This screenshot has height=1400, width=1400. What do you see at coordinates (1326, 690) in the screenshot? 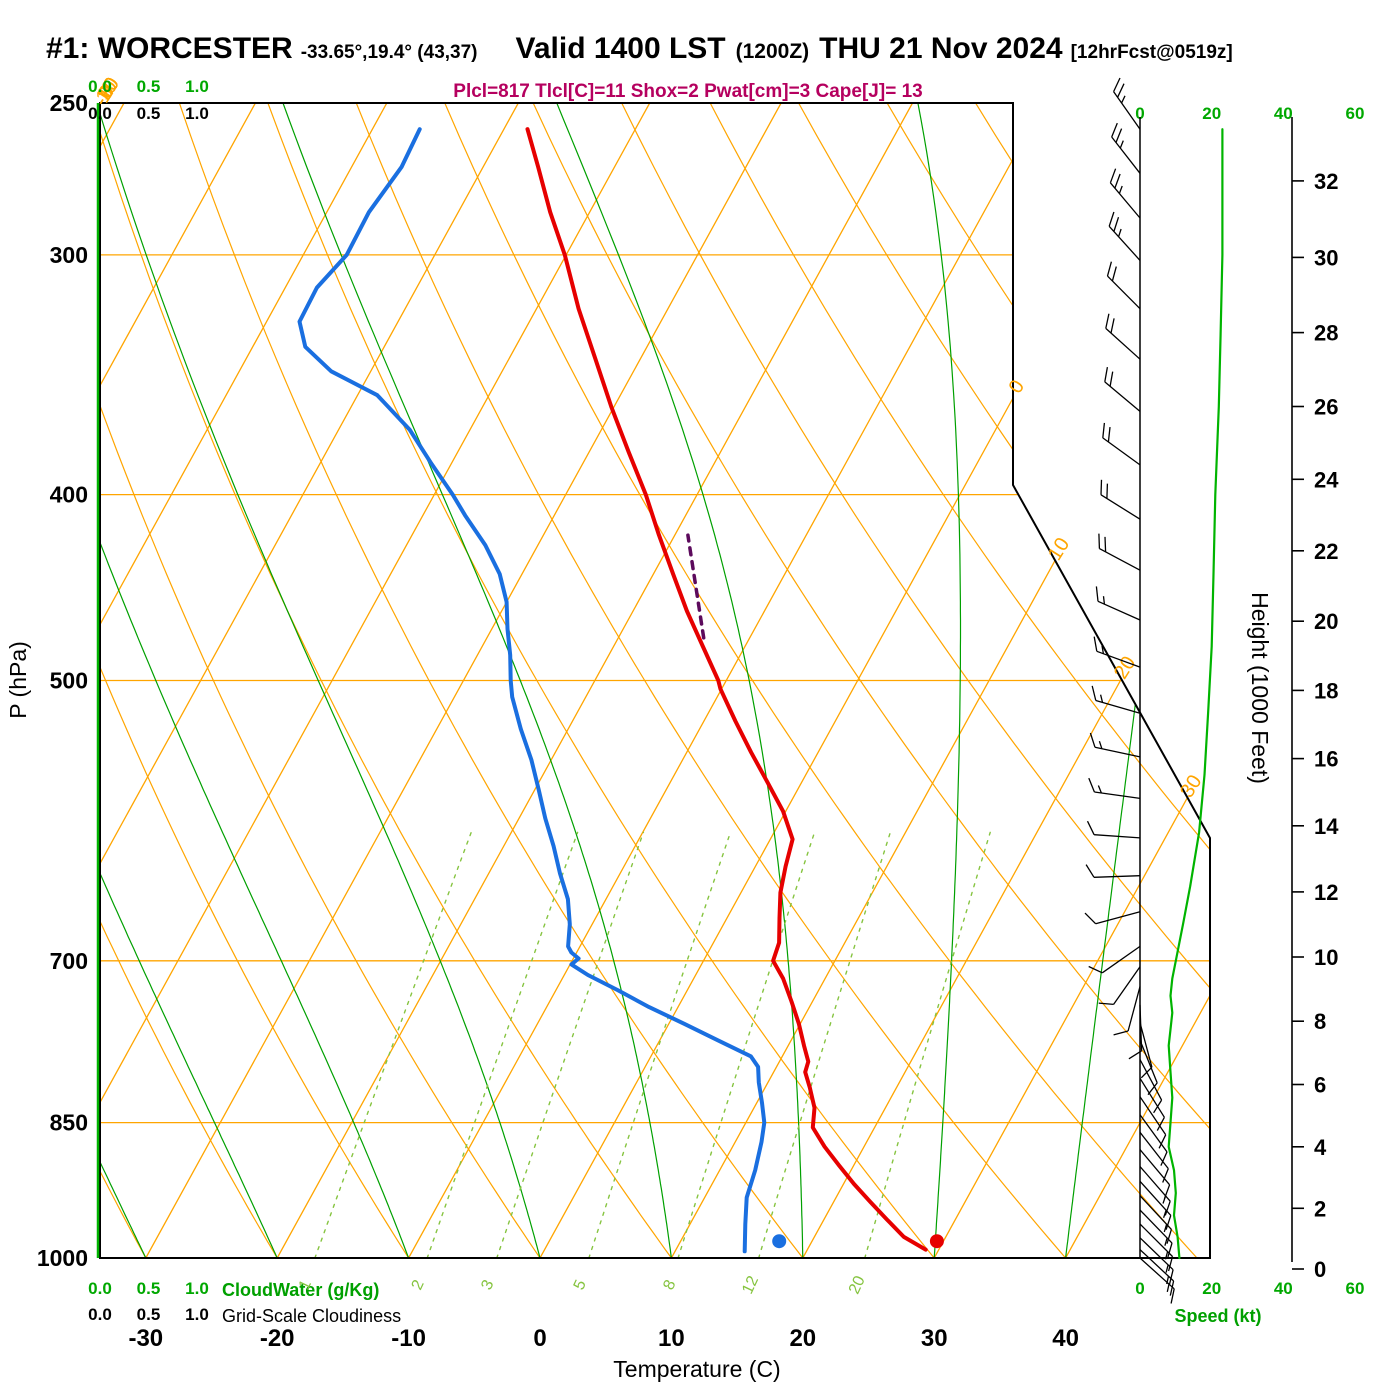
I see `height-tick-label: 18` at bounding box center [1326, 690].